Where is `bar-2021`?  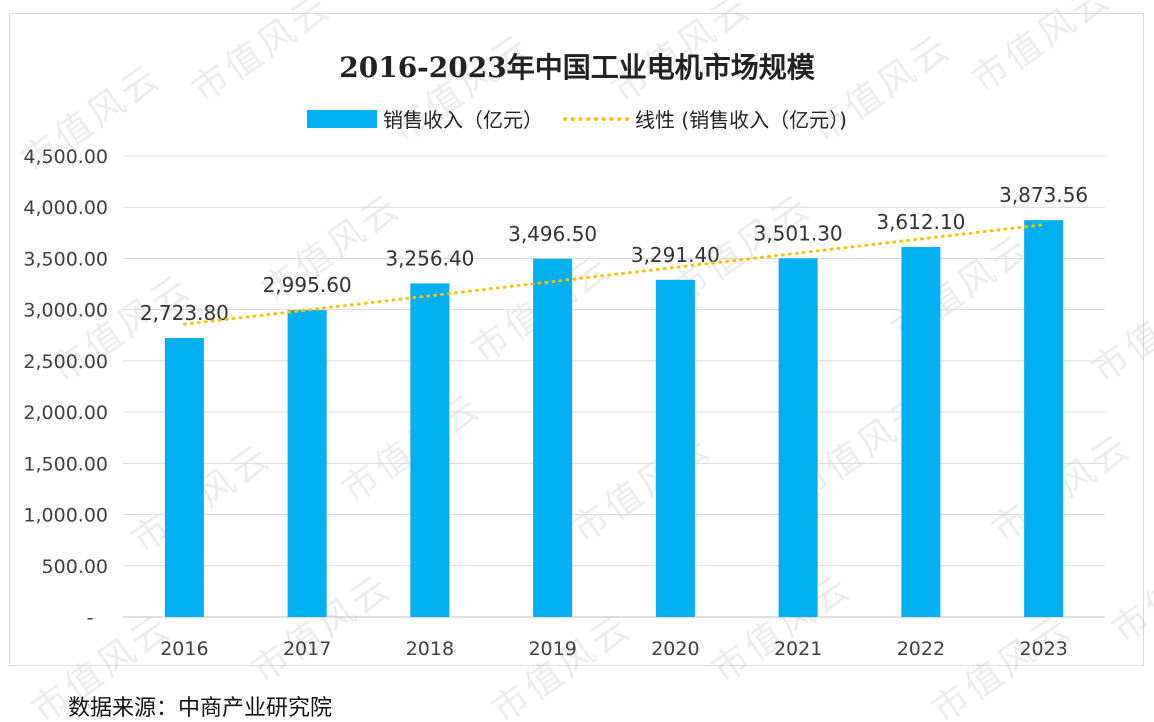 bar-2021 is located at coordinates (798, 437).